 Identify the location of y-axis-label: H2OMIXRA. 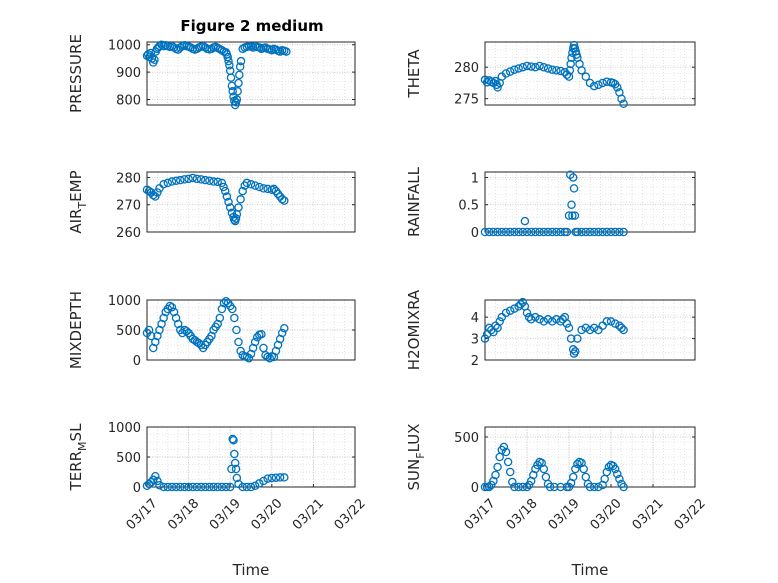
(414, 329).